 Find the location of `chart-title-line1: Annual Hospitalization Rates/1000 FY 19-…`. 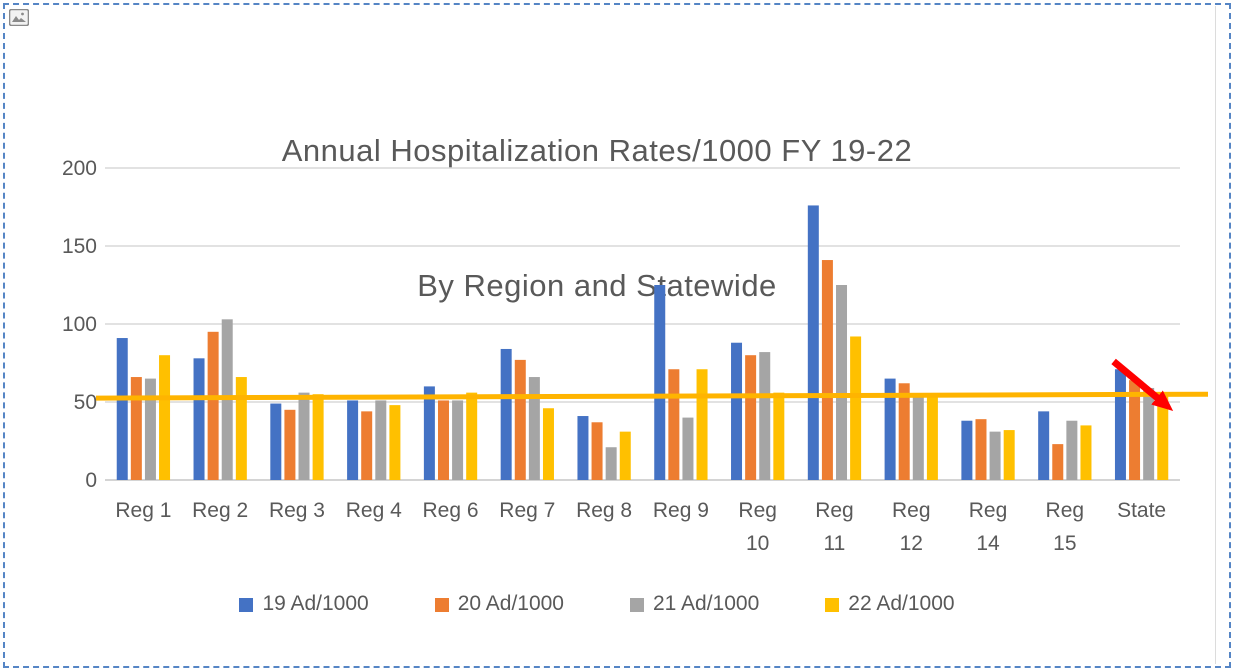

chart-title-line1: Annual Hospitalization Rates/1000 FY 19-… is located at coordinates (597, 150).